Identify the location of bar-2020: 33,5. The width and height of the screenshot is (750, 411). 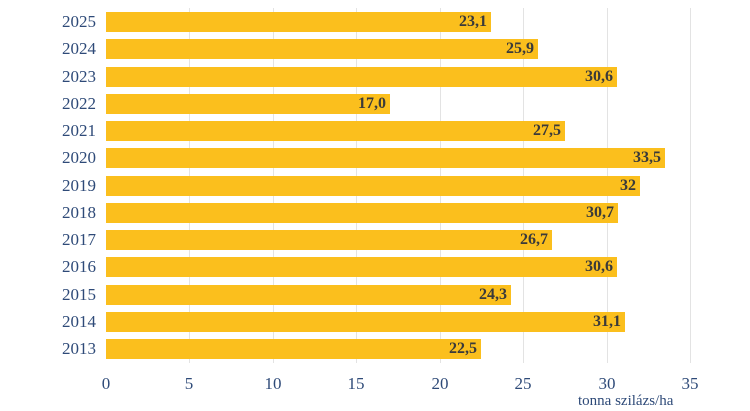
(385, 158).